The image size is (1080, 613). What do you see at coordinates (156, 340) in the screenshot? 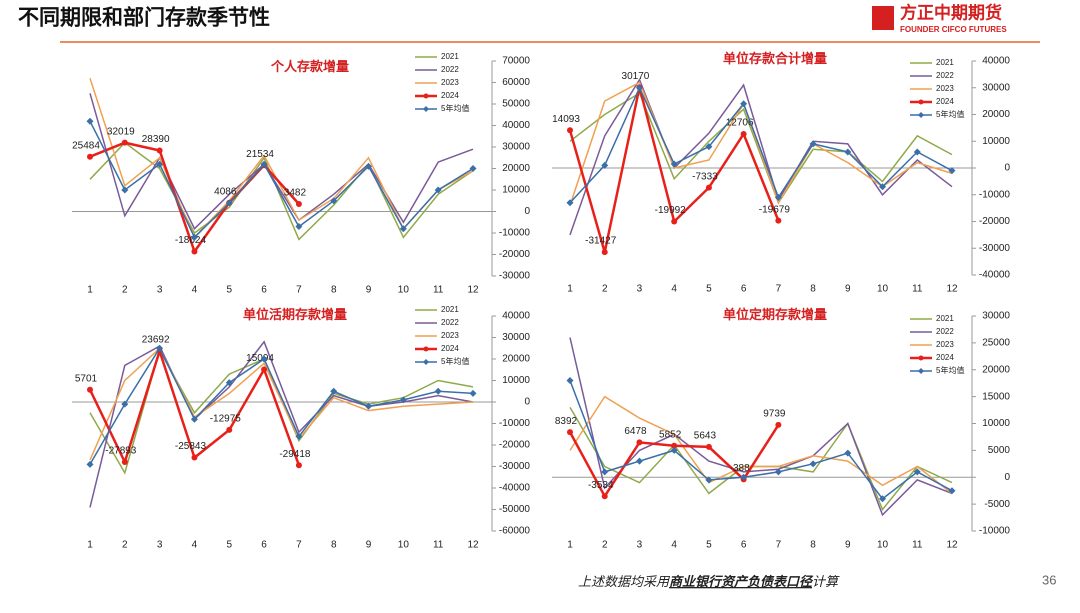
I see `value-label: 23692` at bounding box center [156, 340].